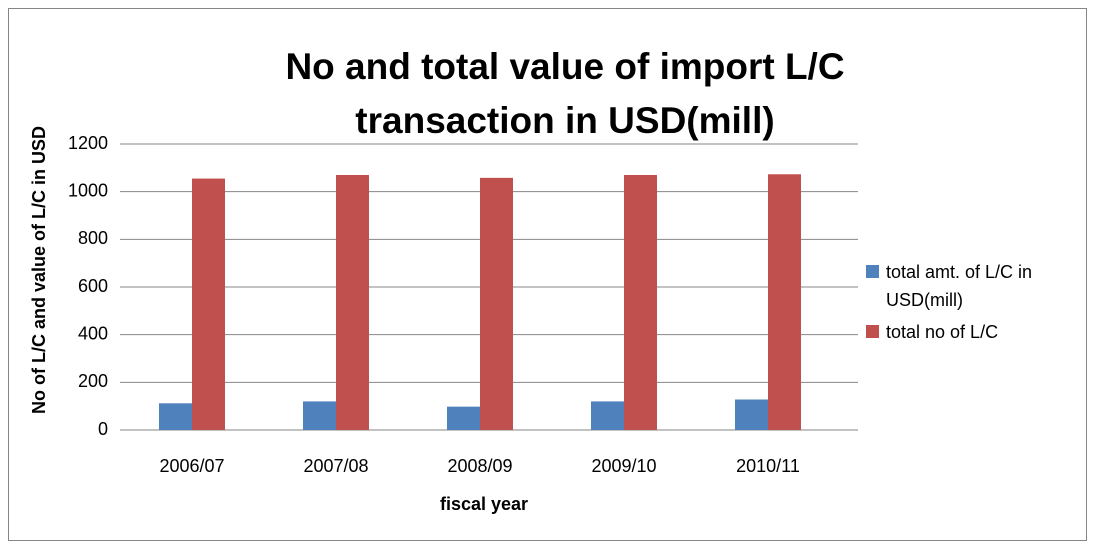 The height and width of the screenshot is (549, 1095). Describe the element at coordinates (335, 466) in the screenshot. I see `x-tick-label: 2007/08` at that location.